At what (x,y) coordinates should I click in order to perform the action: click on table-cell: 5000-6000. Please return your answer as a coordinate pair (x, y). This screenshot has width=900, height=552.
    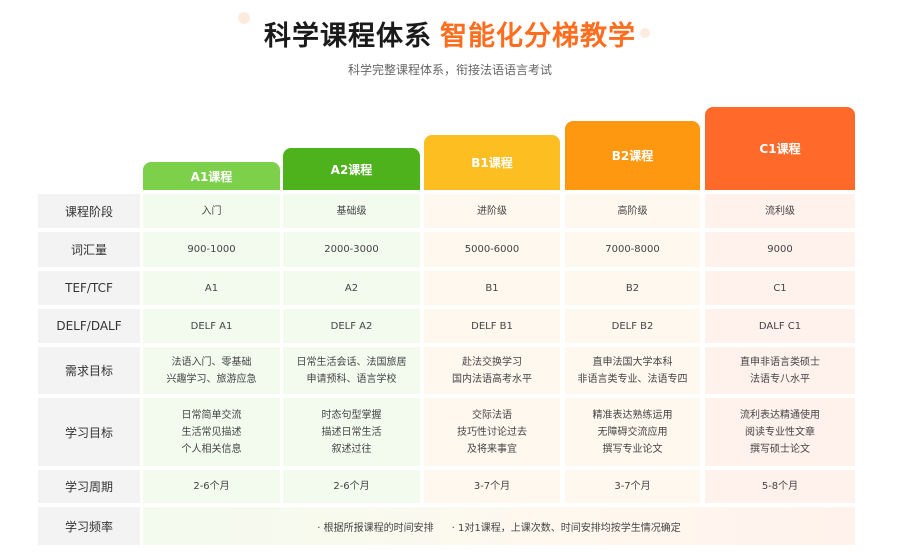
    Looking at the image, I should click on (492, 249).